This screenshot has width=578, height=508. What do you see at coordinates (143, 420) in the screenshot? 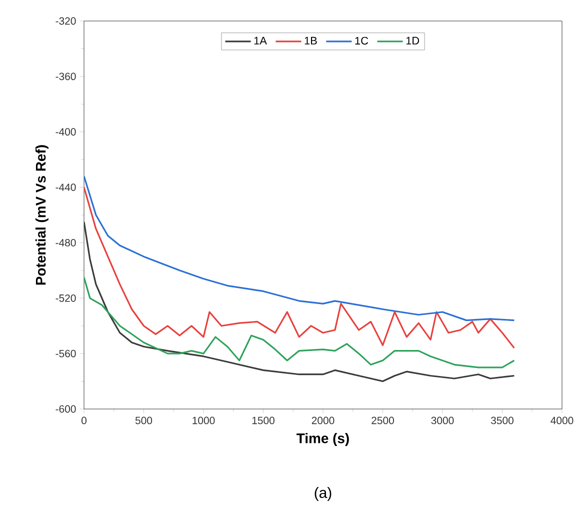
I see `x-tick-label: 500` at bounding box center [143, 420].